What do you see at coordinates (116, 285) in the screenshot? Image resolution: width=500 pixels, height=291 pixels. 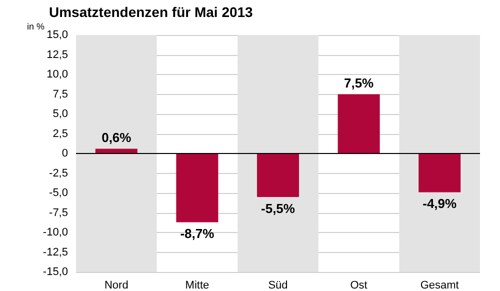 I see `x-tick-label: Nord` at bounding box center [116, 285].